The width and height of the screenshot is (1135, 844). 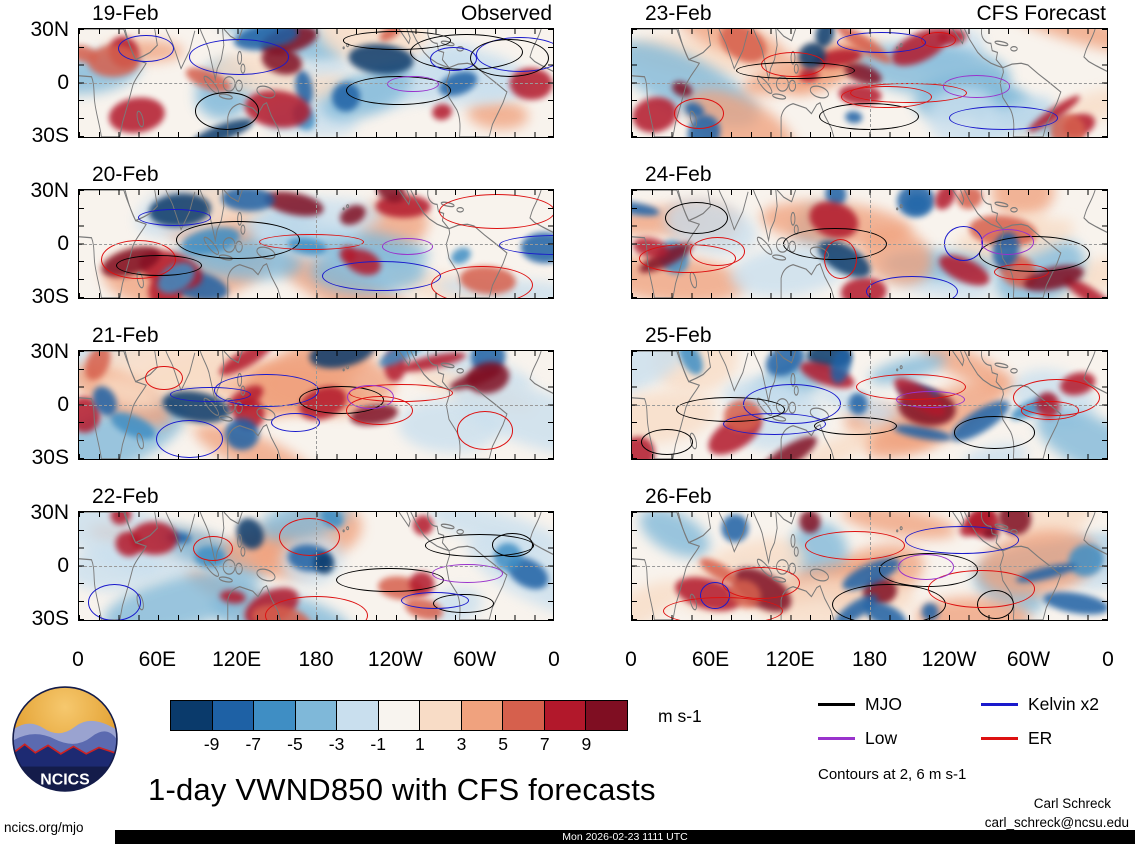 What do you see at coordinates (678, 335) in the screenshot?
I see `panel-date: 25-Feb` at bounding box center [678, 335].